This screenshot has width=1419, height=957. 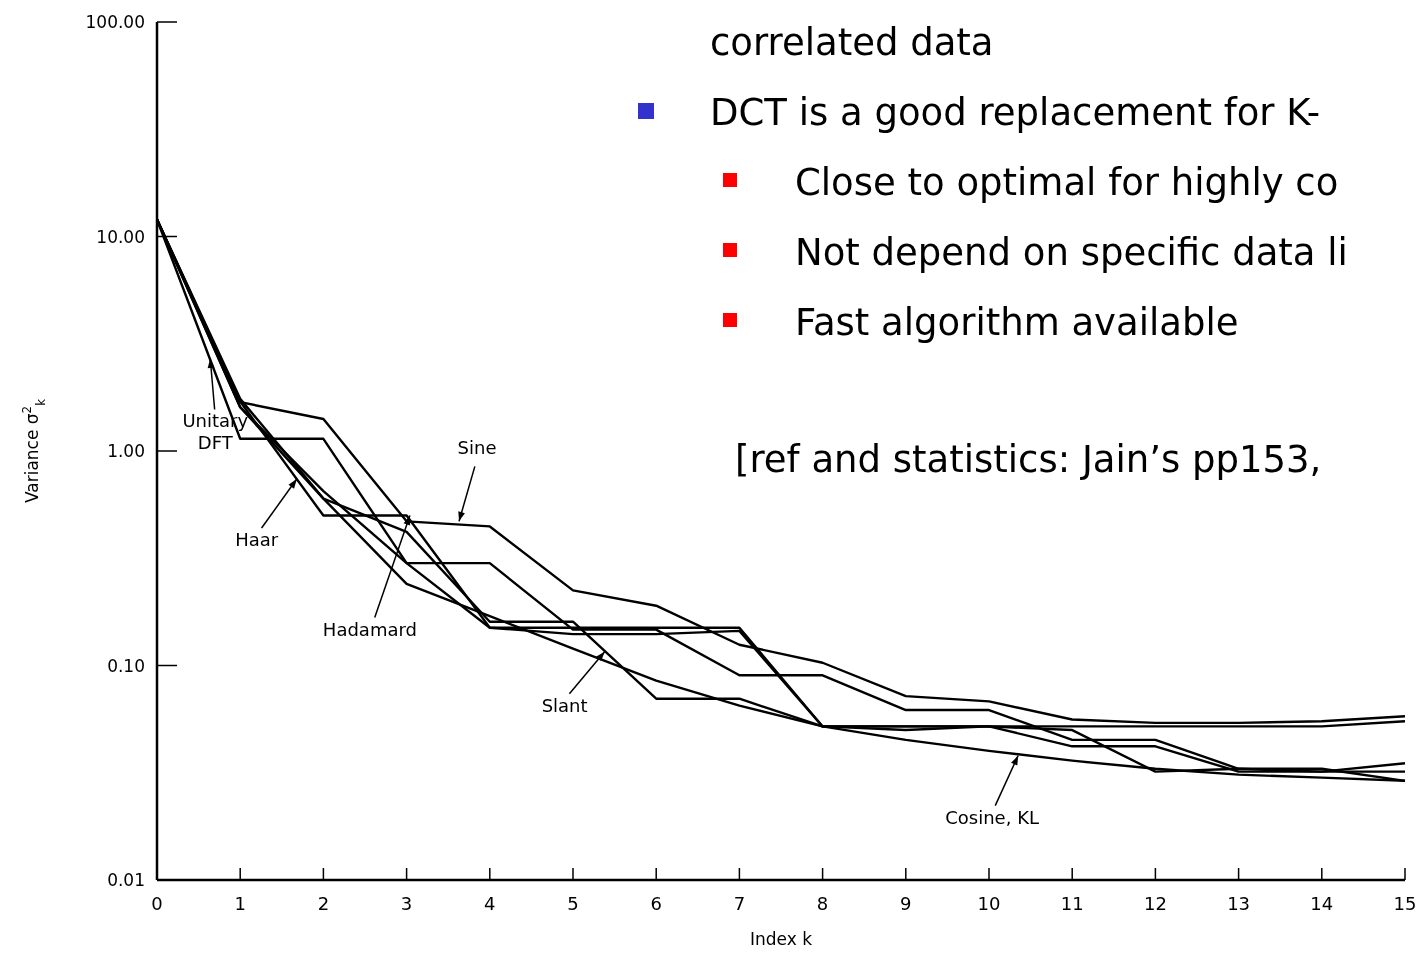 I want to click on annotation: [ref and statistics: Jain’s pp153,, so click(x=1028, y=459).